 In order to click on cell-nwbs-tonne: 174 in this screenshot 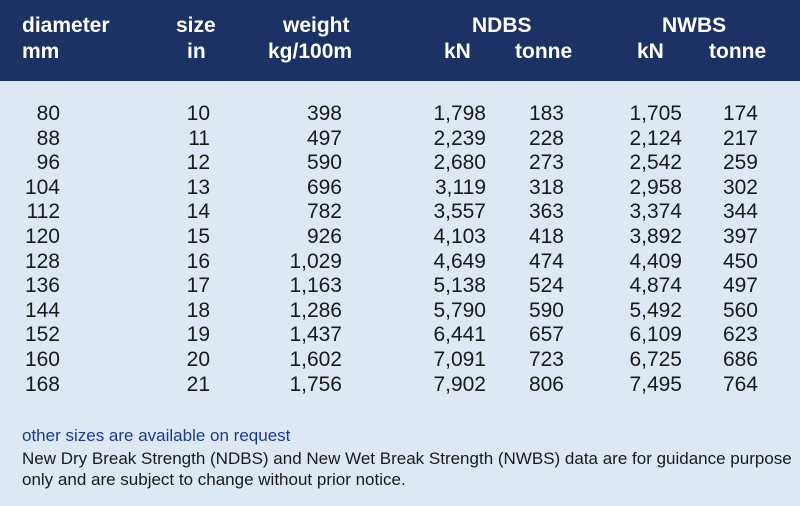, I will do `click(740, 113)`.